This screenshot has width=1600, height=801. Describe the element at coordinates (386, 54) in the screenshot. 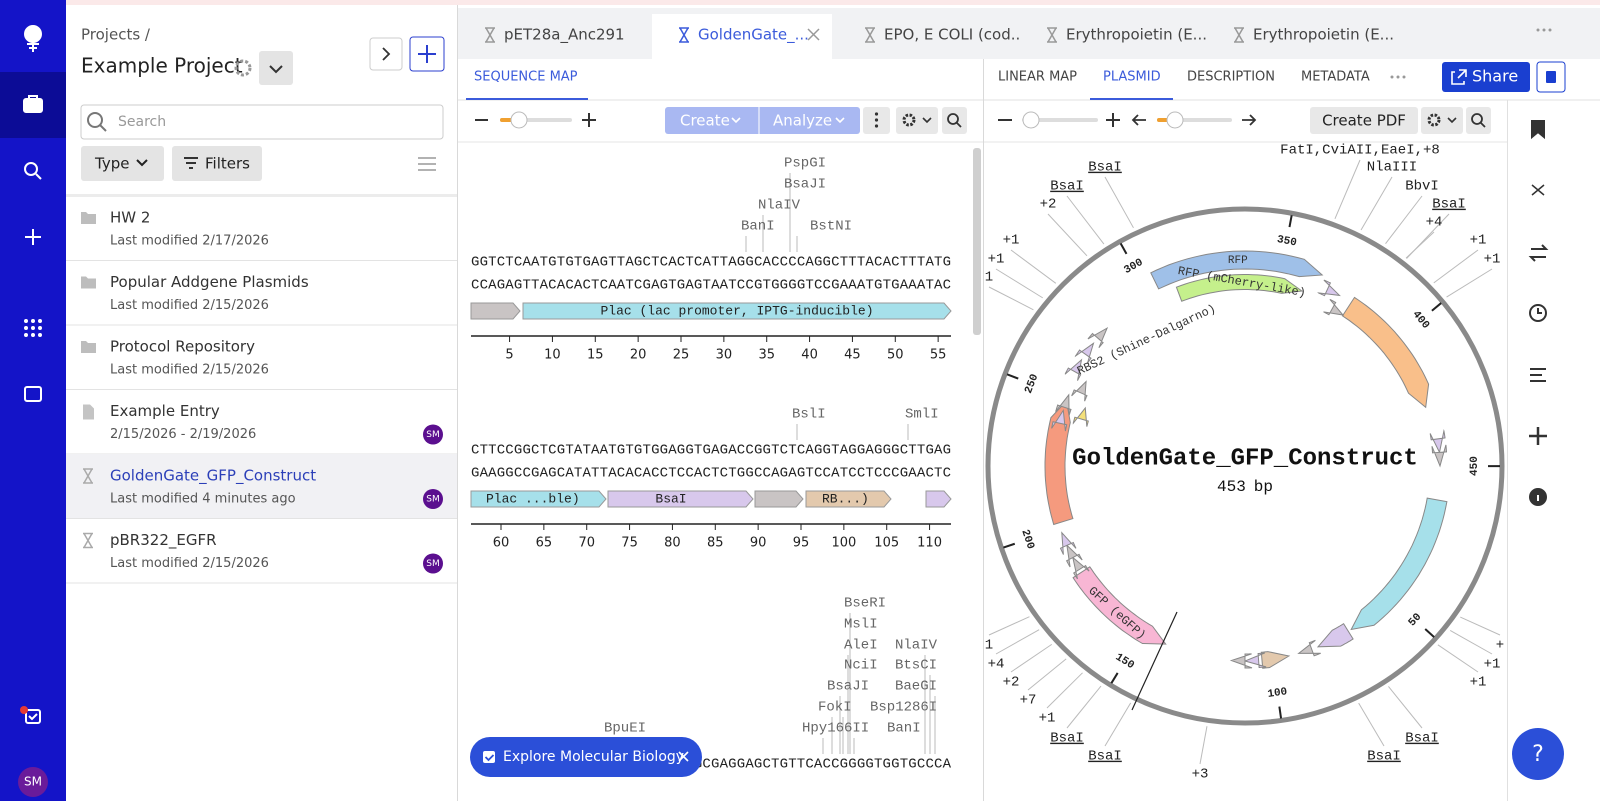

I see `expand-button` at that location.